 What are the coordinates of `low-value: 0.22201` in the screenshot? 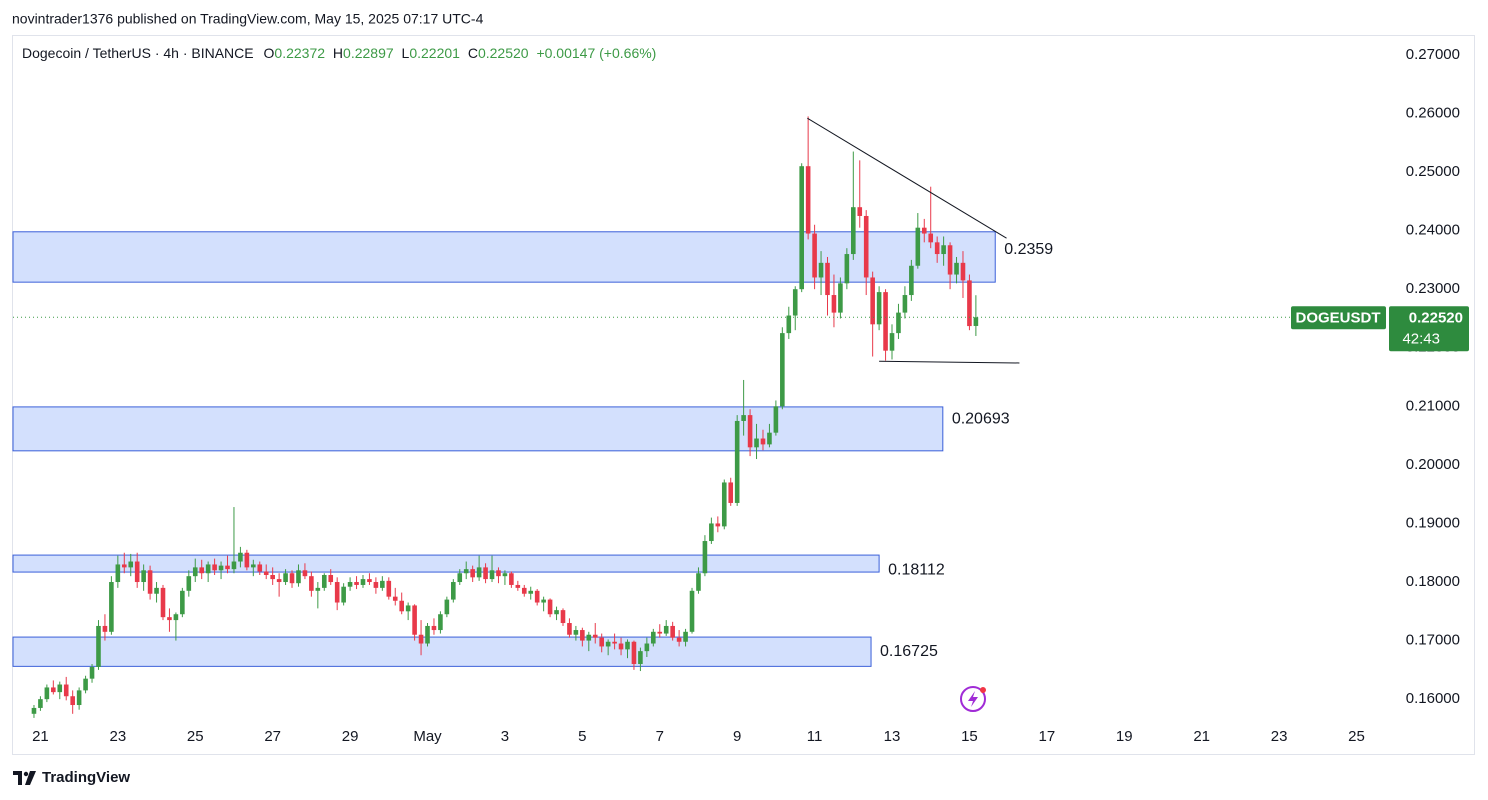 It's located at (434, 53).